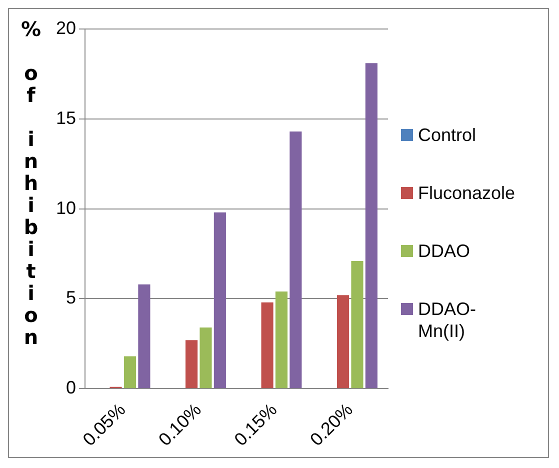 Image resolution: width=559 pixels, height=468 pixels. I want to click on y-tick-label: 15, so click(66, 118).